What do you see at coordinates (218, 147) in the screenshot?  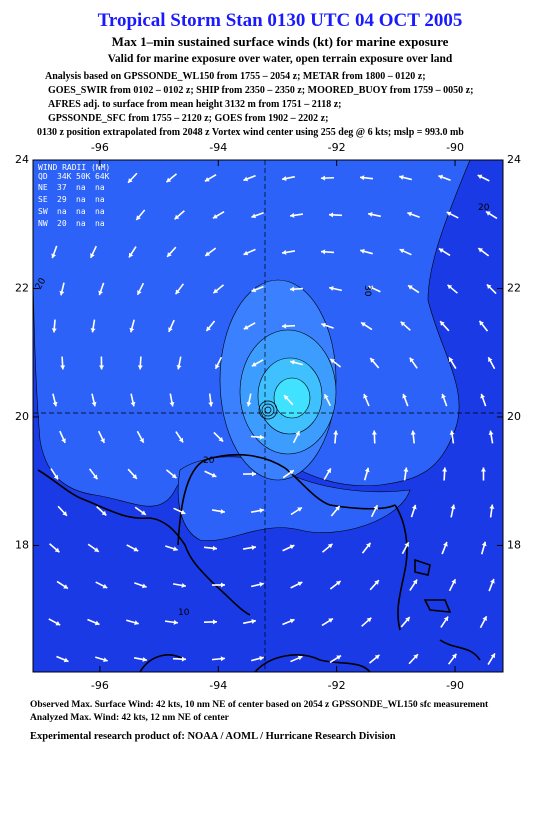 I see `lon-tick-label: -94` at bounding box center [218, 147].